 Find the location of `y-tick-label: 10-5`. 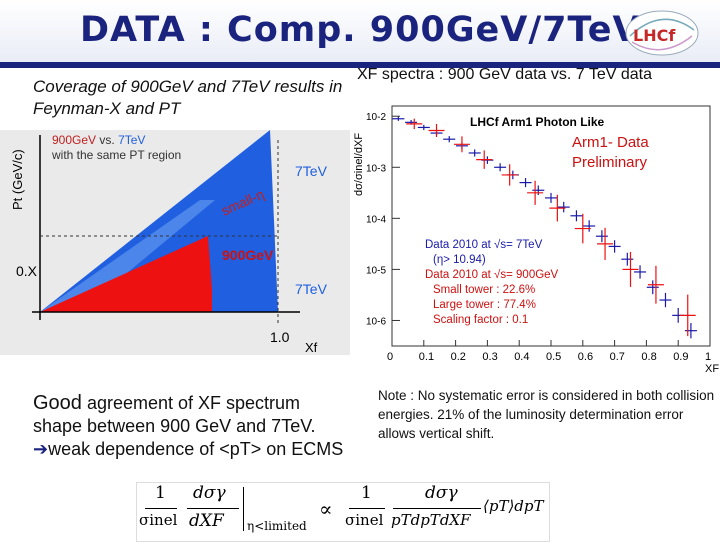

y-tick-label: 10-5 is located at coordinates (376, 270).